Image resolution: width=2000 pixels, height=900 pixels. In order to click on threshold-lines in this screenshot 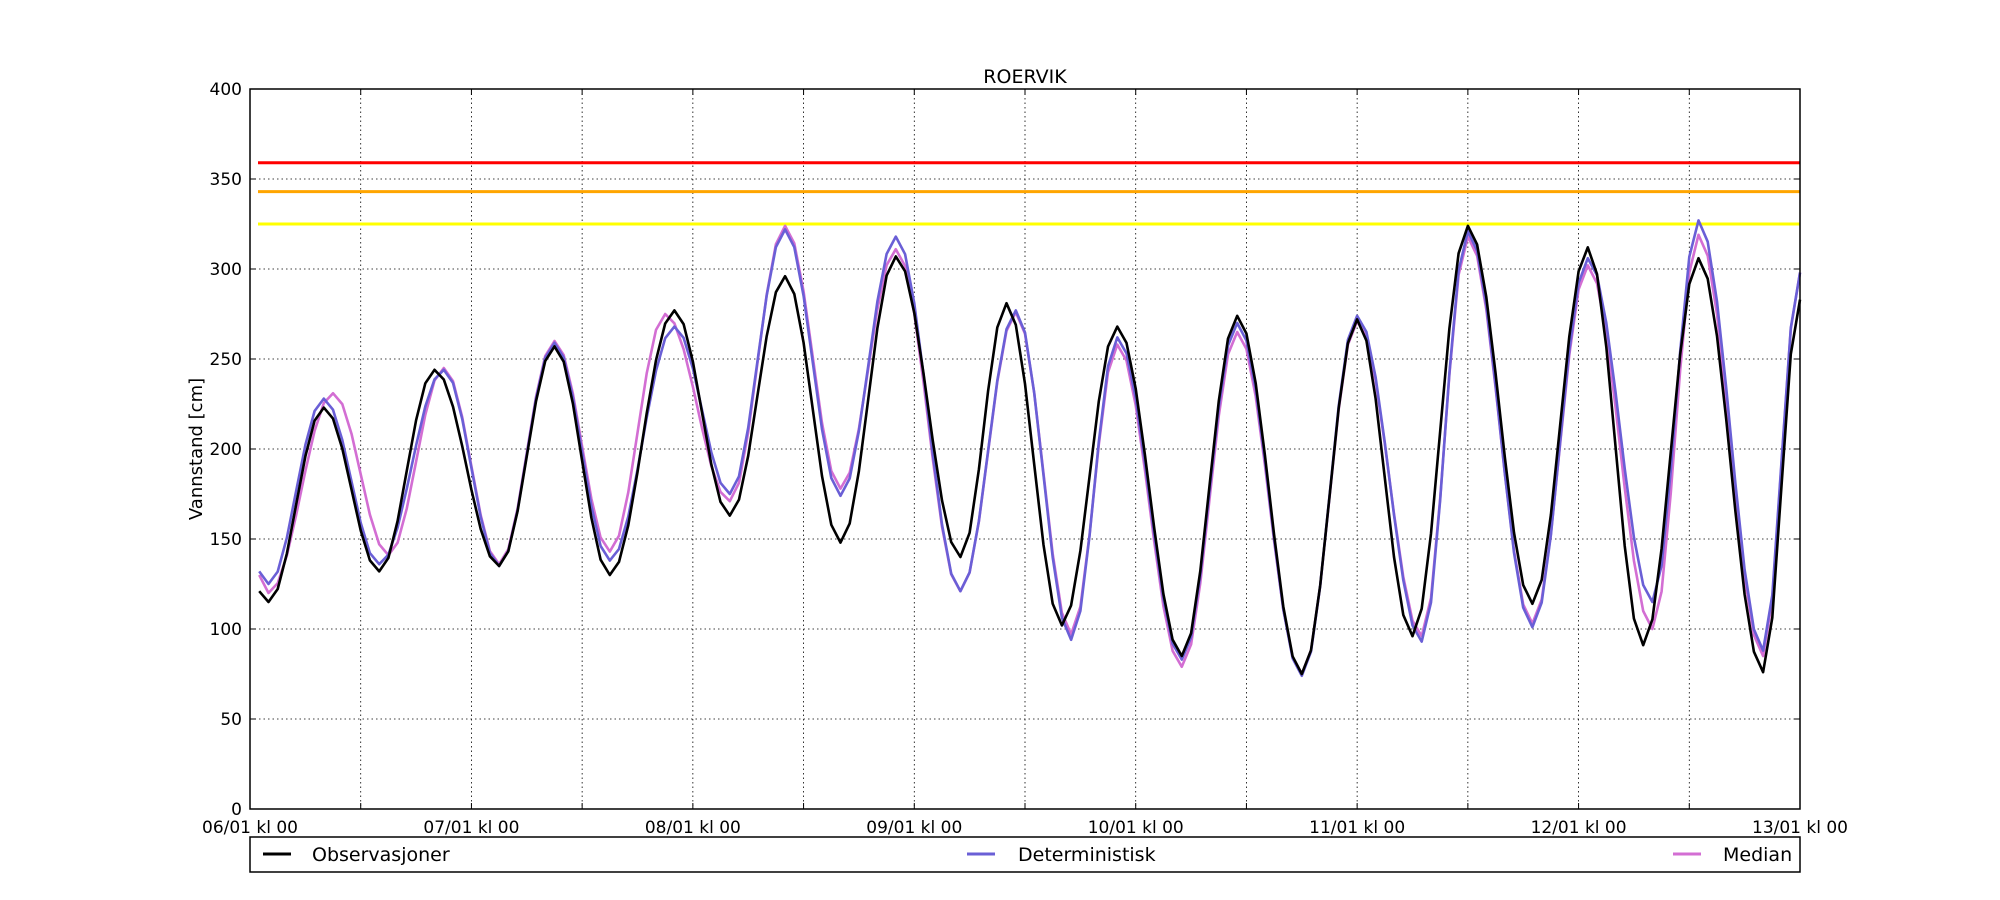, I will do `click(1029, 193)`.